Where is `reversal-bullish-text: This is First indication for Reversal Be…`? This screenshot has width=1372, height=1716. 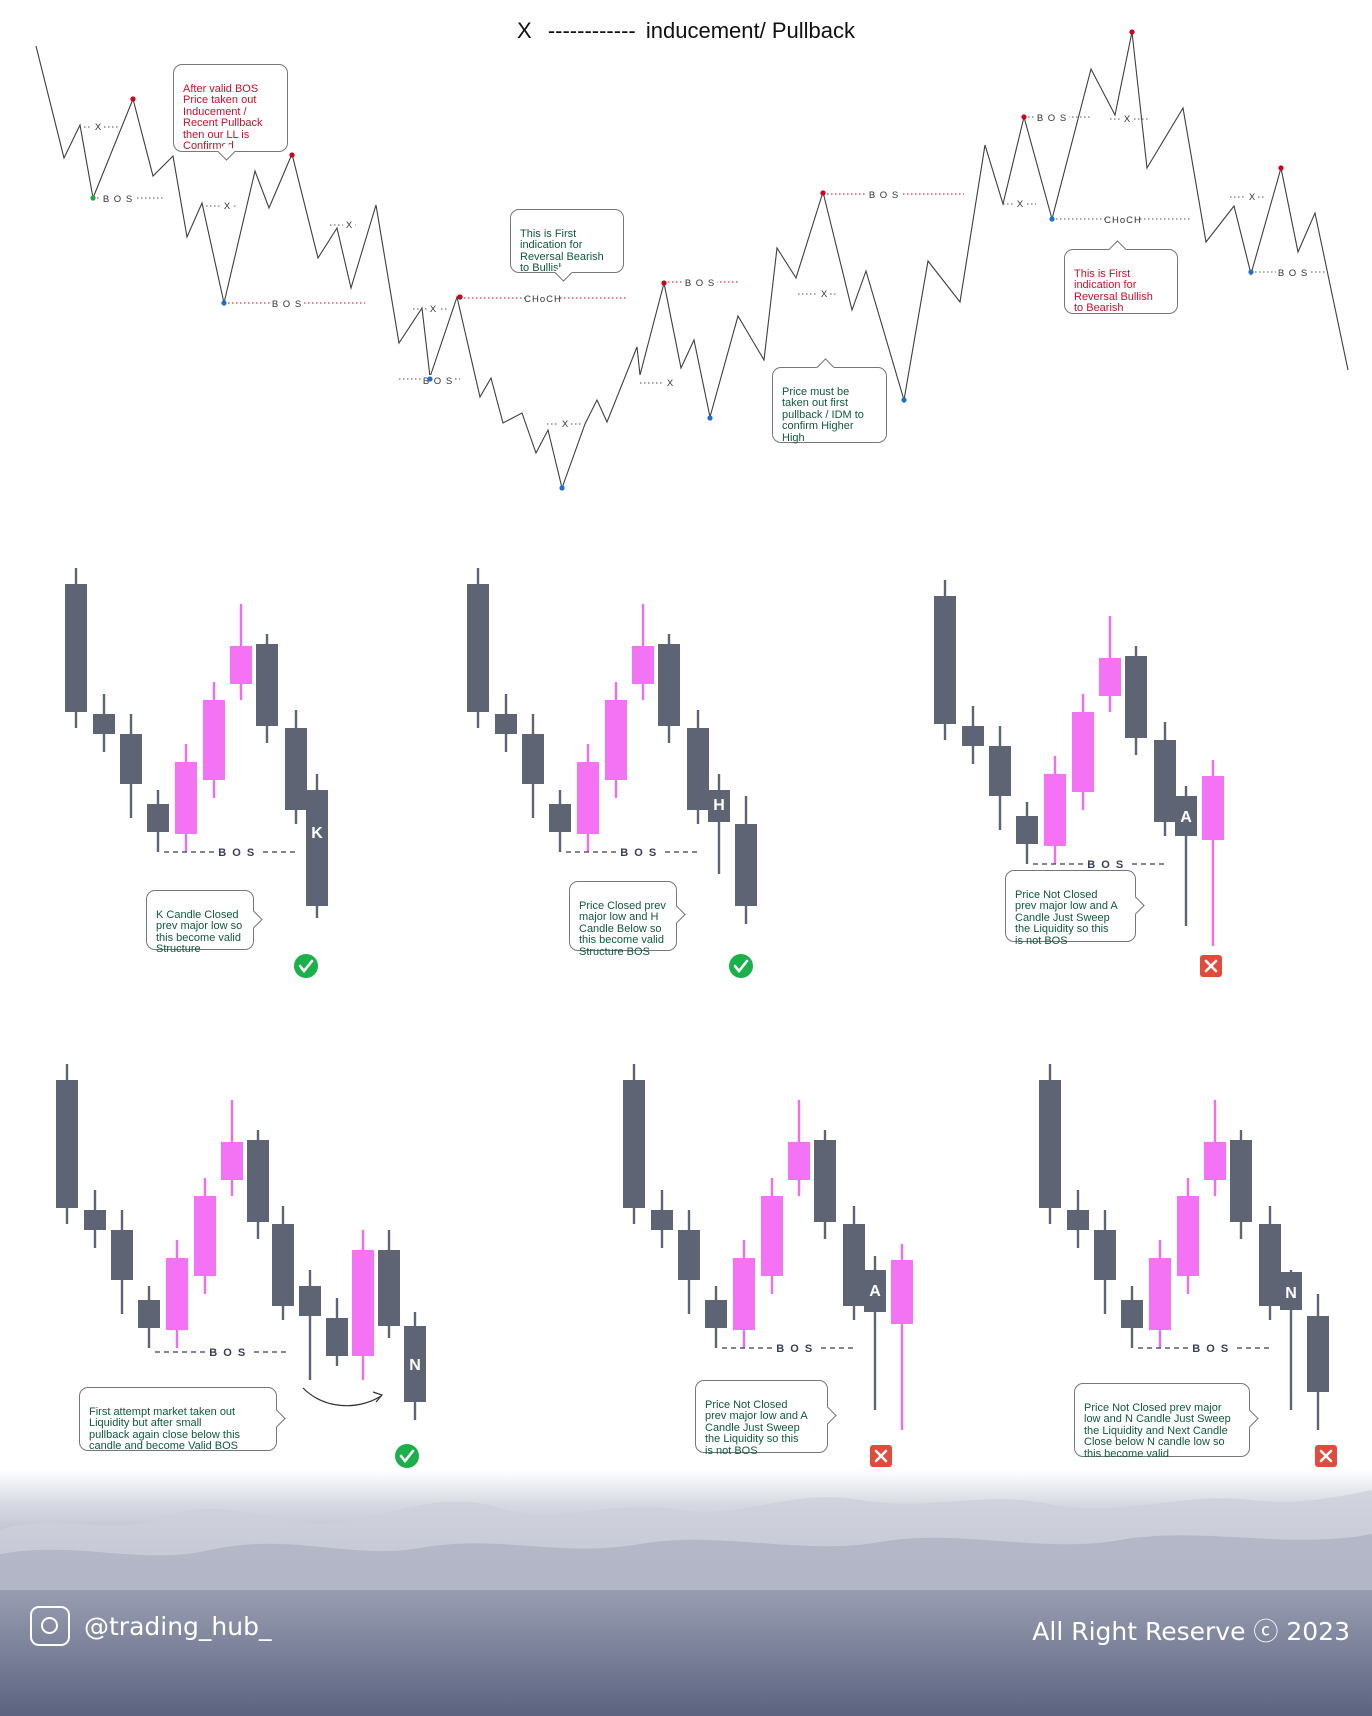 reversal-bullish-text: This is First indication for Reversal Be… is located at coordinates (562, 250).